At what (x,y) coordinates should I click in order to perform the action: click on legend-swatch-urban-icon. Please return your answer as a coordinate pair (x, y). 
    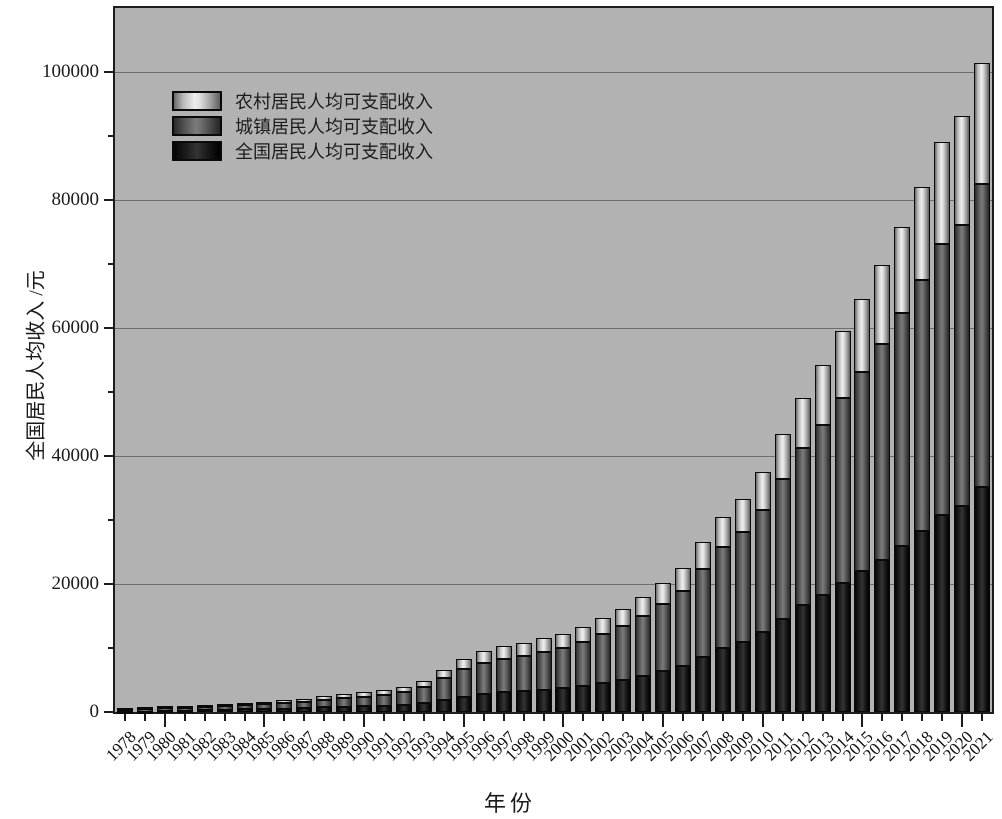
    Looking at the image, I should click on (197, 125).